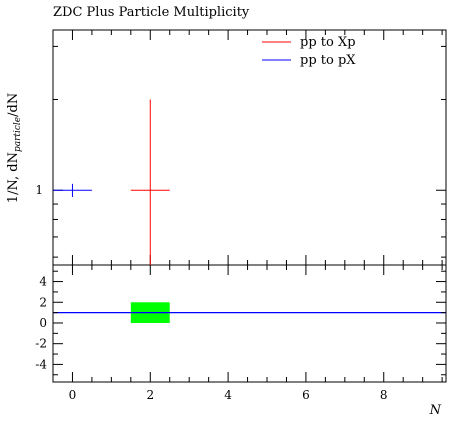 The height and width of the screenshot is (426, 461). I want to click on y-axis-label: 1/N, dNparticle/dN, so click(14, 148).